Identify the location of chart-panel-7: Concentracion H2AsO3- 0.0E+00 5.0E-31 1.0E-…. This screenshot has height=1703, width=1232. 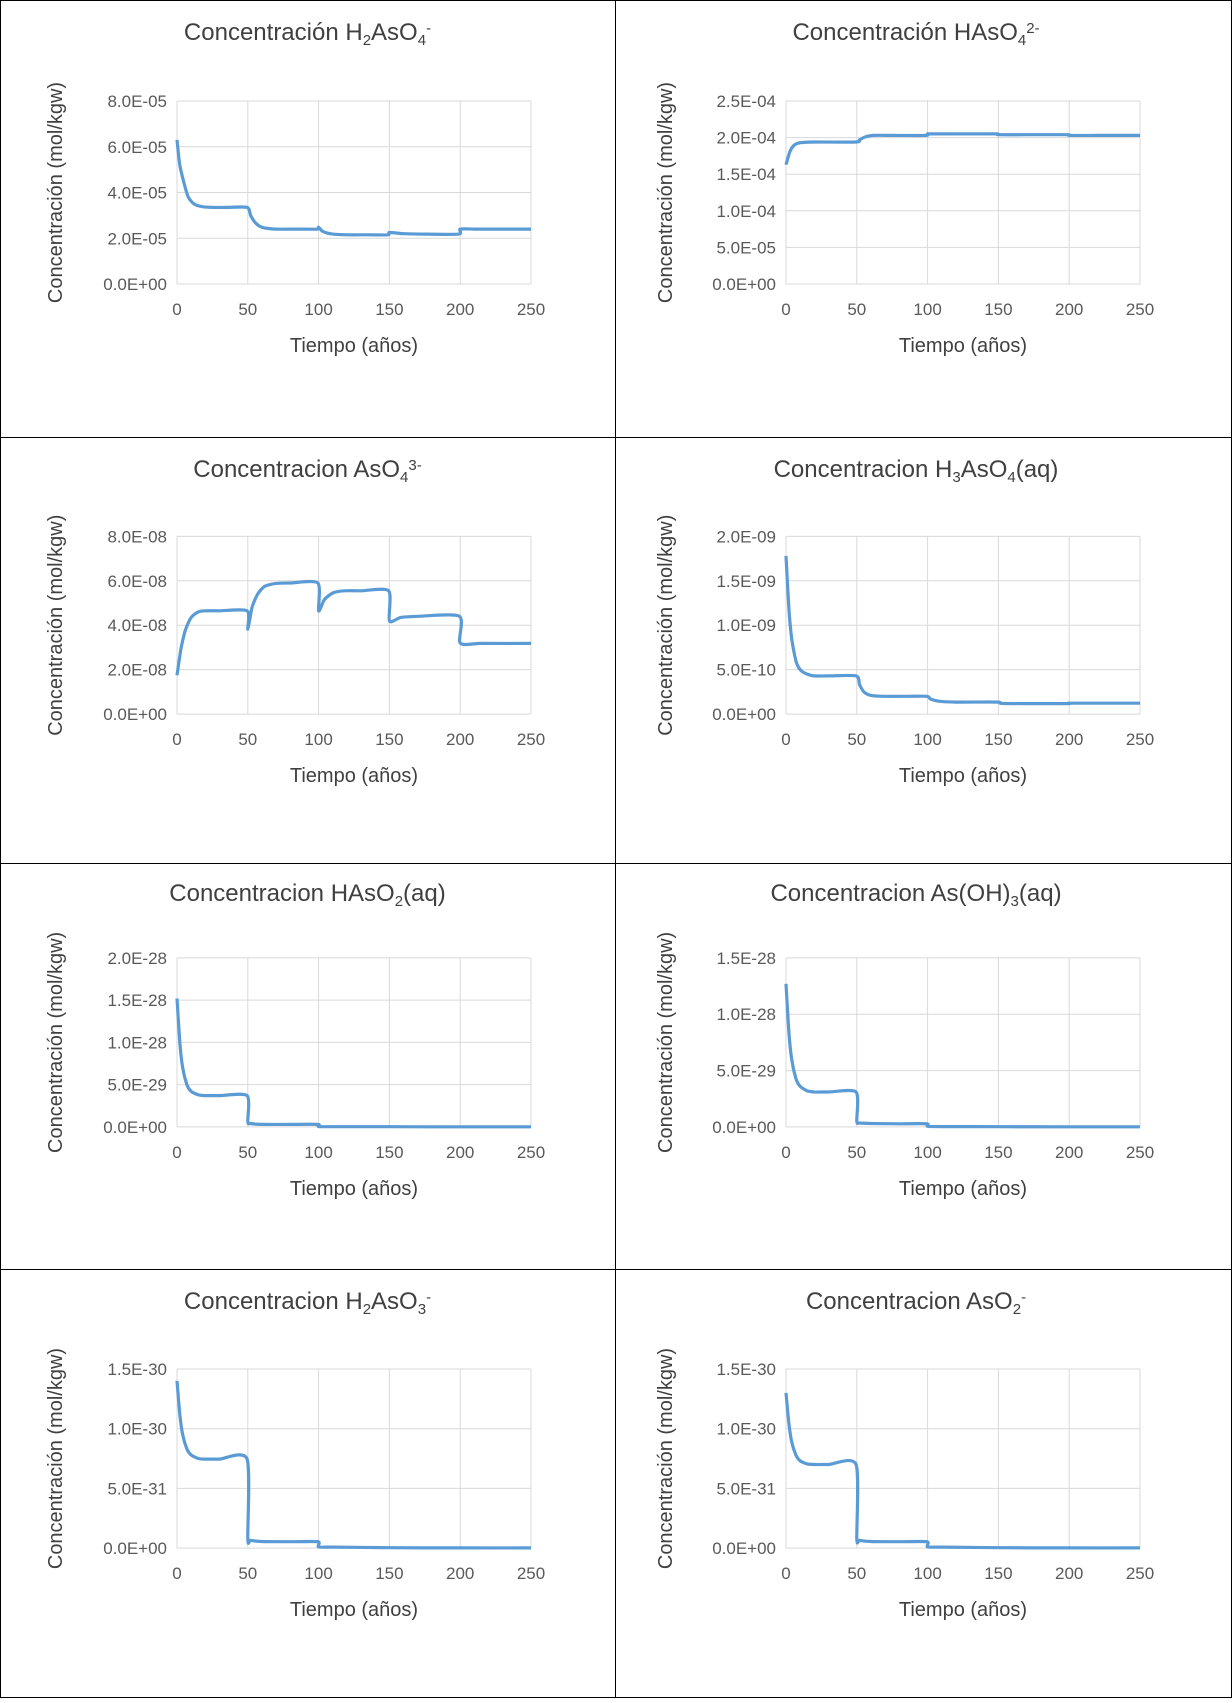
(307, 1484).